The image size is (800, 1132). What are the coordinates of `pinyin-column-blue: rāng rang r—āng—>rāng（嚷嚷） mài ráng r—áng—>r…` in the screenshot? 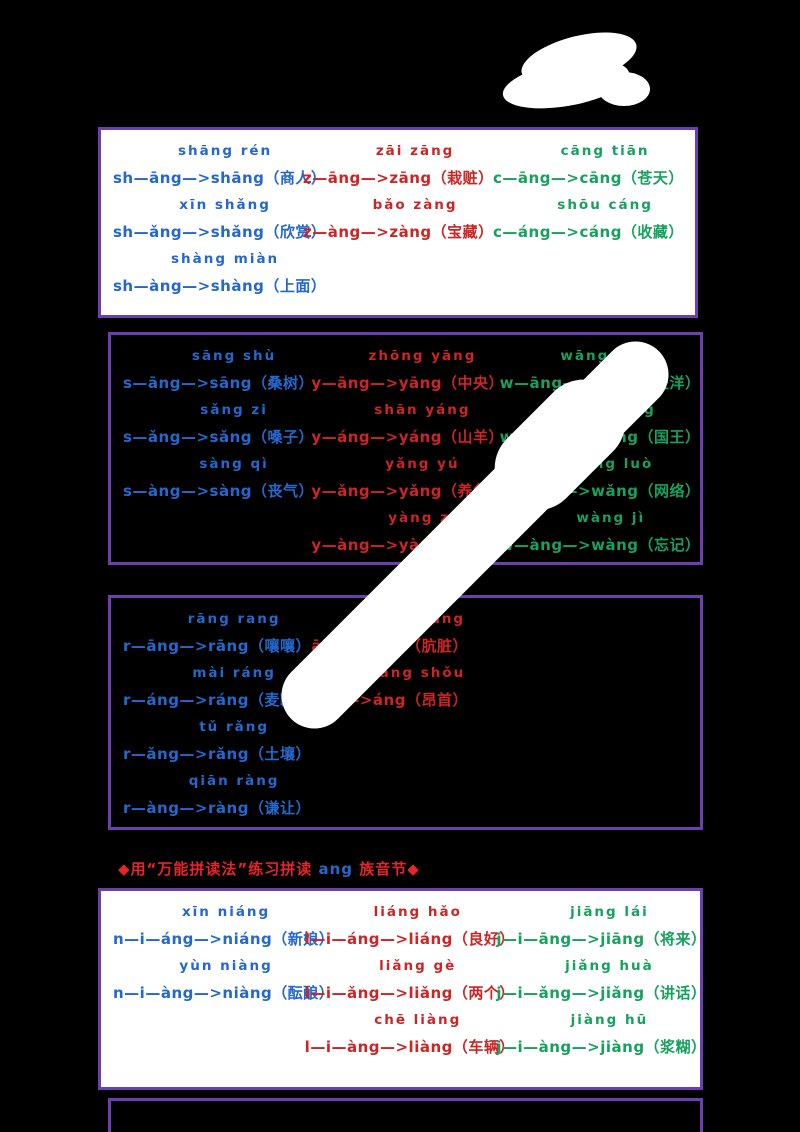 It's located at (217, 714).